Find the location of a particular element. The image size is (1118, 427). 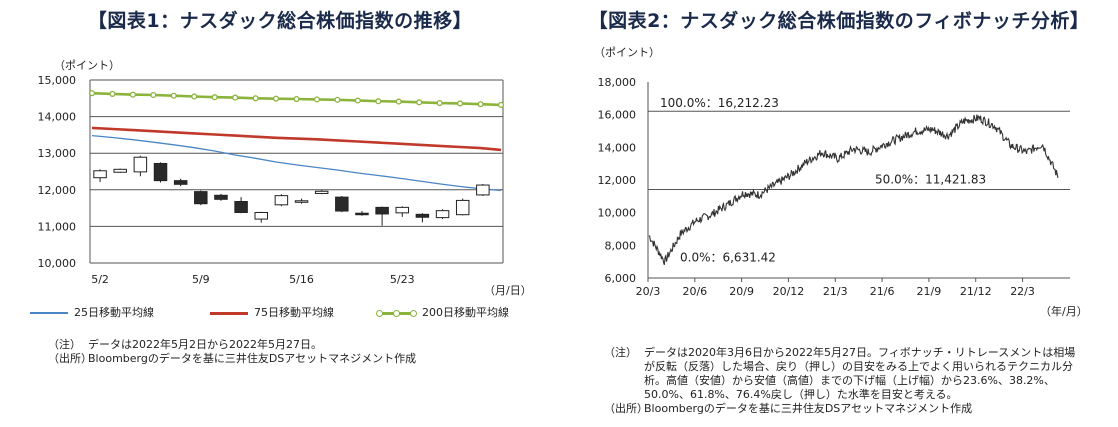

x-tick-label: 20/6 is located at coordinates (694, 291).